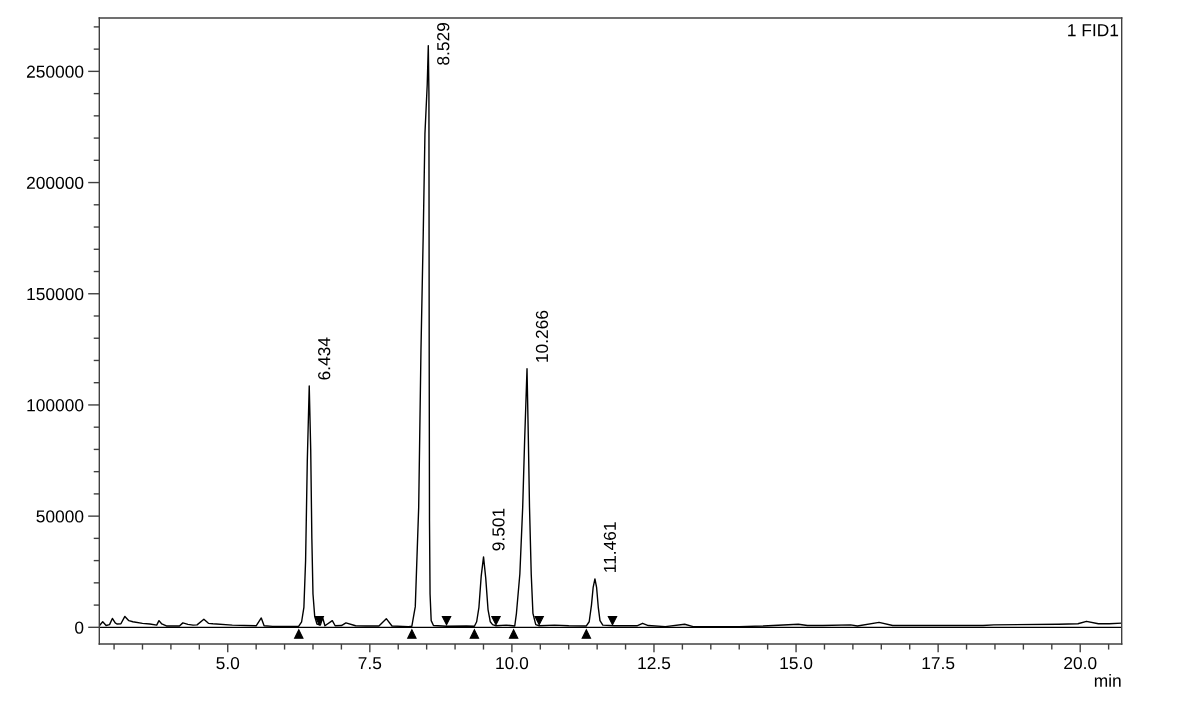 The width and height of the screenshot is (1200, 723). I want to click on annotation: 9.501, so click(498, 529).